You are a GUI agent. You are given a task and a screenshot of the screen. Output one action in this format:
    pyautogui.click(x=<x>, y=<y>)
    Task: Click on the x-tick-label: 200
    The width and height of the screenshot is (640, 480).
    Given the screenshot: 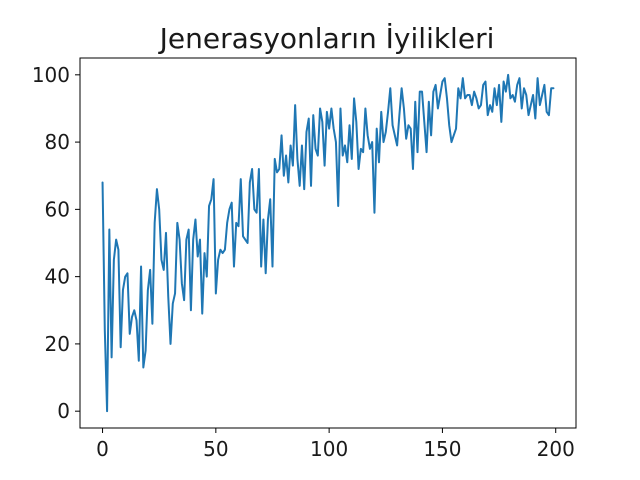 What is the action you would take?
    pyautogui.click(x=556, y=449)
    